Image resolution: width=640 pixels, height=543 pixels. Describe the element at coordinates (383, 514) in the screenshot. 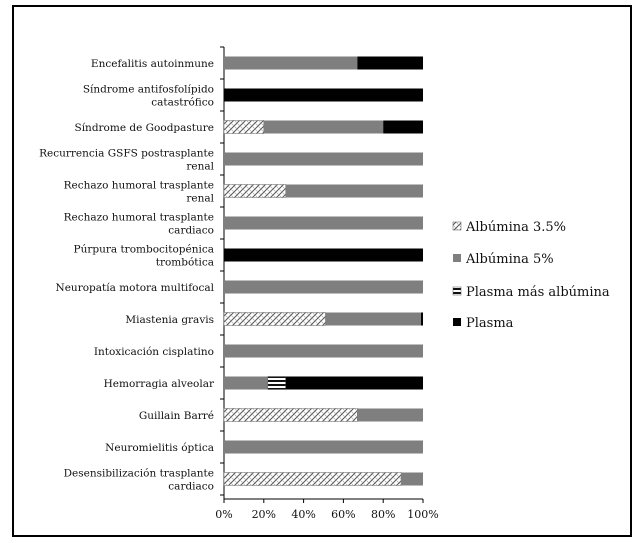

I see `x-tick-label: 80%` at that location.